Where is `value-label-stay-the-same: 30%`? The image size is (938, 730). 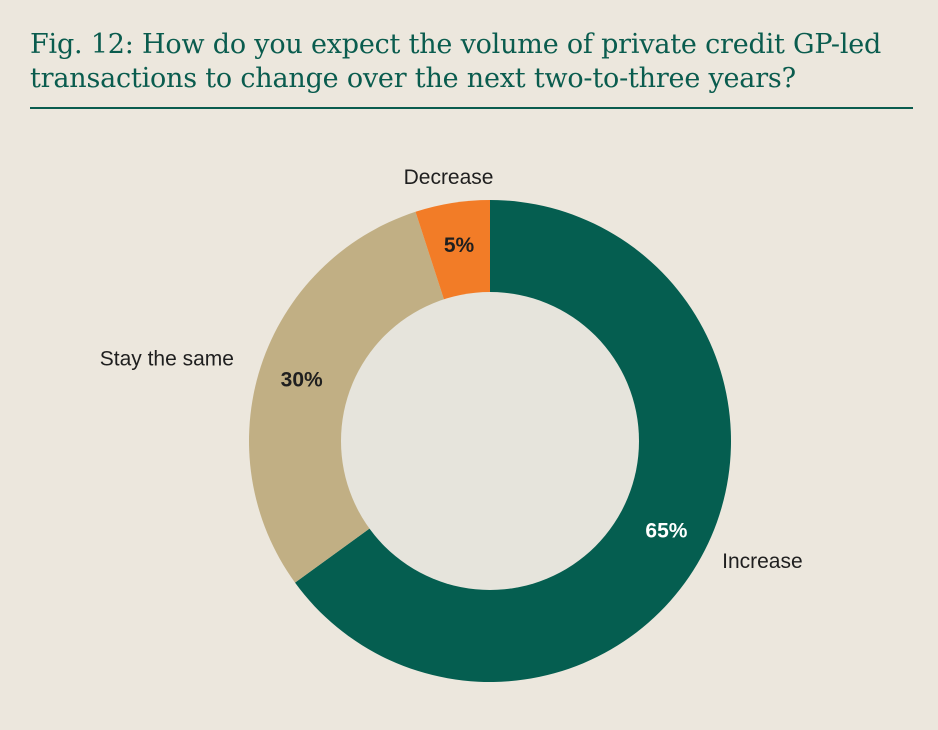
value-label-stay-the-same: 30% is located at coordinates (302, 379).